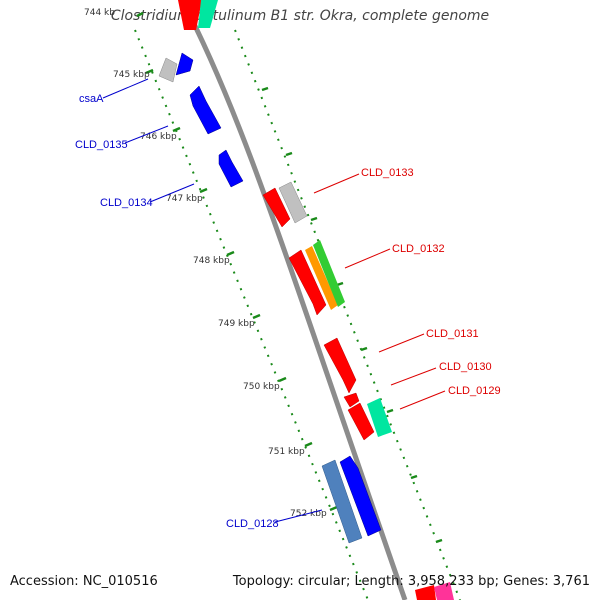 This screenshot has width=600, height=600. Describe the element at coordinates (84, 581) in the screenshot. I see `accession-text: Accession: NC_010516` at that location.